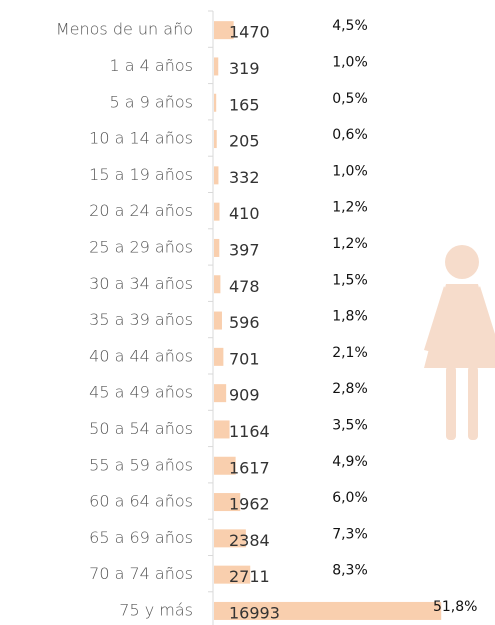  What do you see at coordinates (141, 174) in the screenshot?
I see `category-label: 15 a 19 años` at bounding box center [141, 174].